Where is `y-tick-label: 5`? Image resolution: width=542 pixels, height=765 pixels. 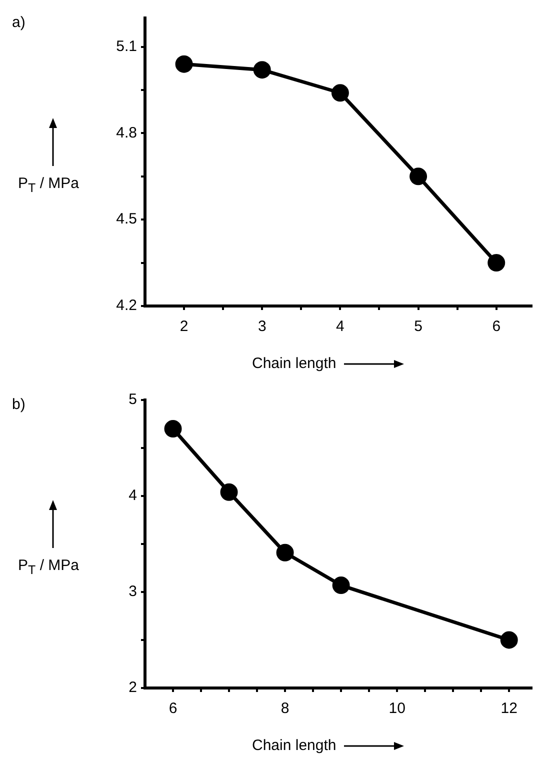
y-tick-label: 5 is located at coordinates (132, 399).